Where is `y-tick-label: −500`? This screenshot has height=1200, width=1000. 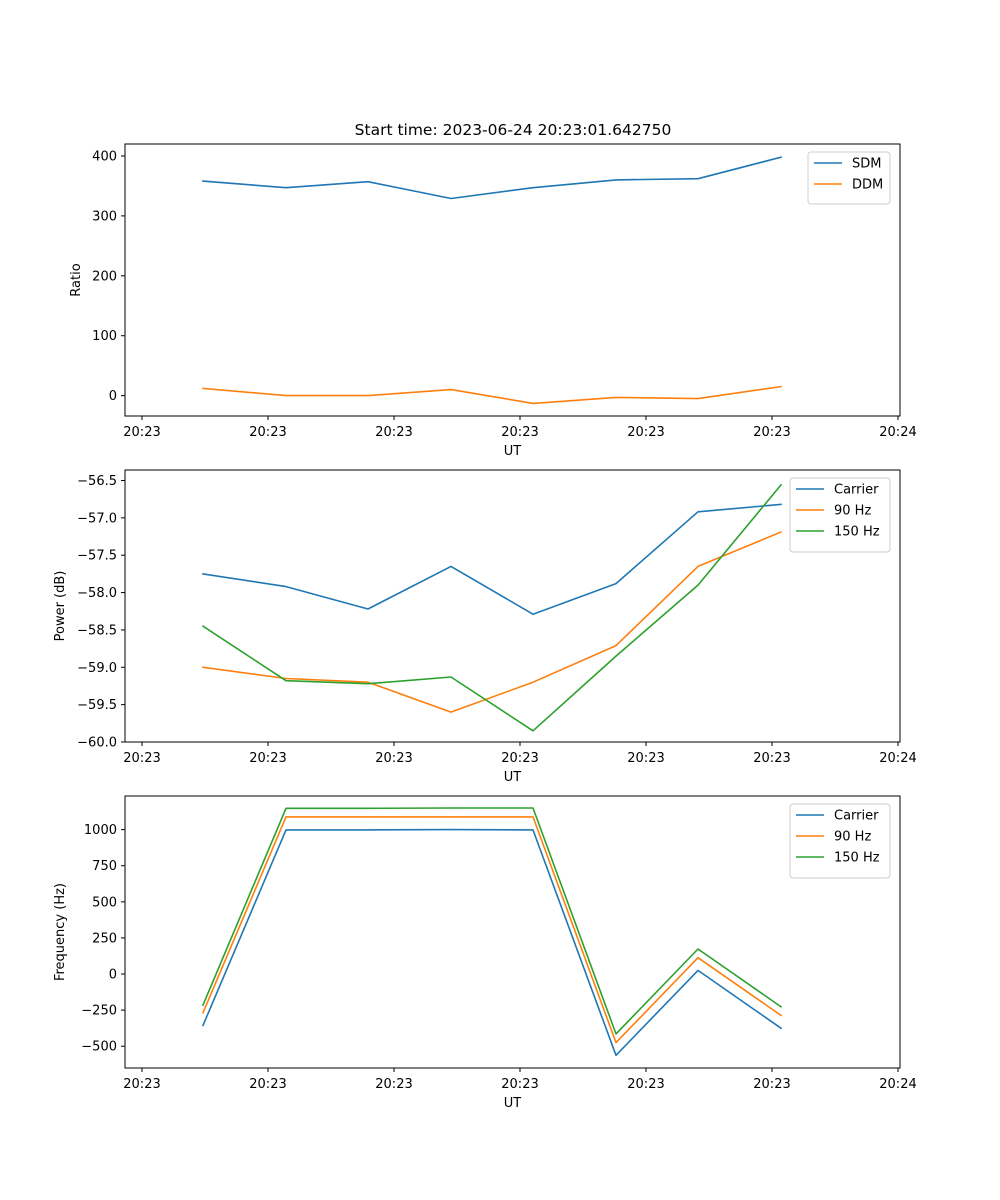
y-tick-label: −500 is located at coordinates (99, 1047).